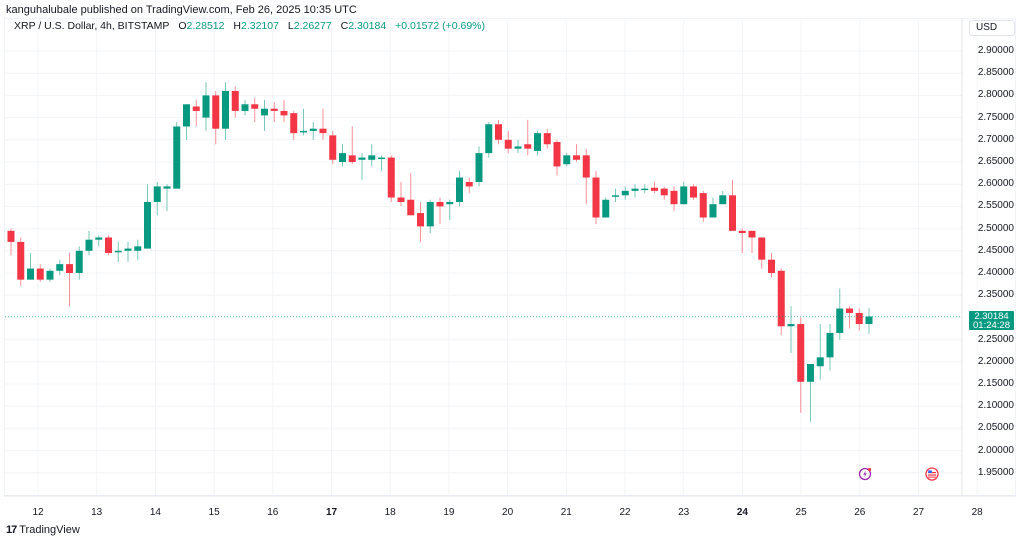  I want to click on open-value: 2.28512, so click(205, 26).